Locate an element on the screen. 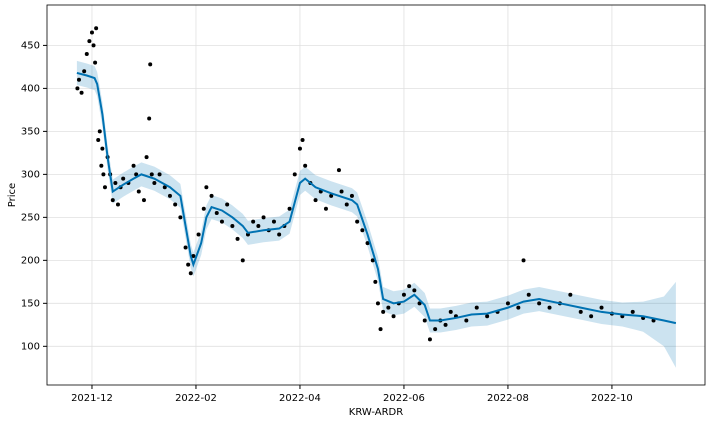 This screenshot has height=424, width=712. y-tick-label: 150 is located at coordinates (30, 303).